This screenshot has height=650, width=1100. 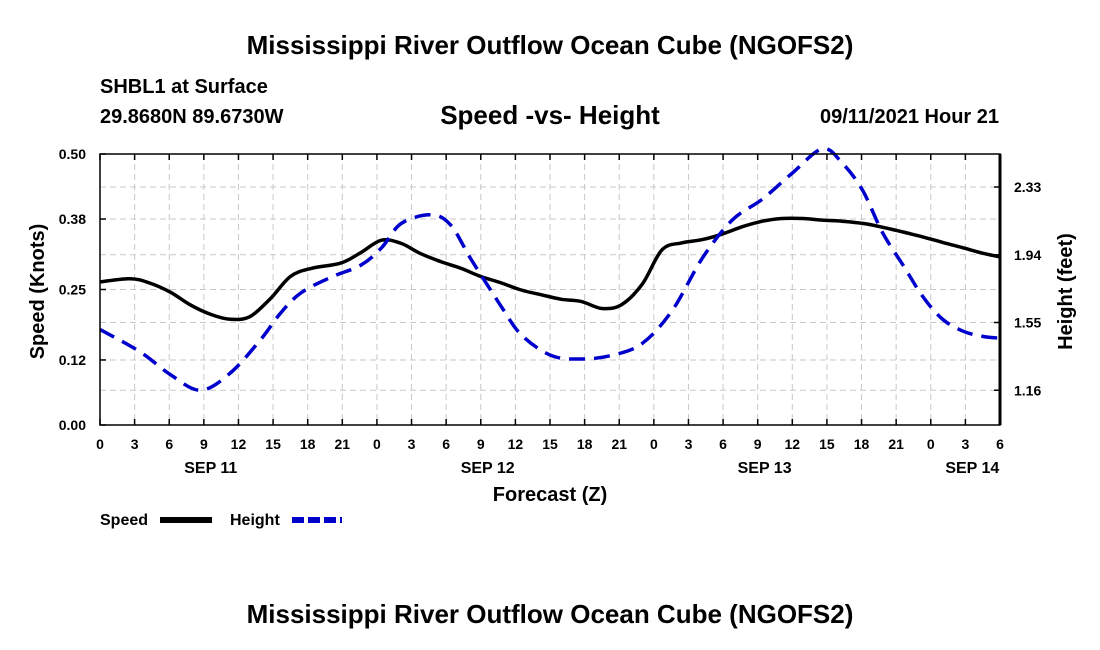 I want to click on y-axis-title: Speed (Knots), so click(x=38, y=292).